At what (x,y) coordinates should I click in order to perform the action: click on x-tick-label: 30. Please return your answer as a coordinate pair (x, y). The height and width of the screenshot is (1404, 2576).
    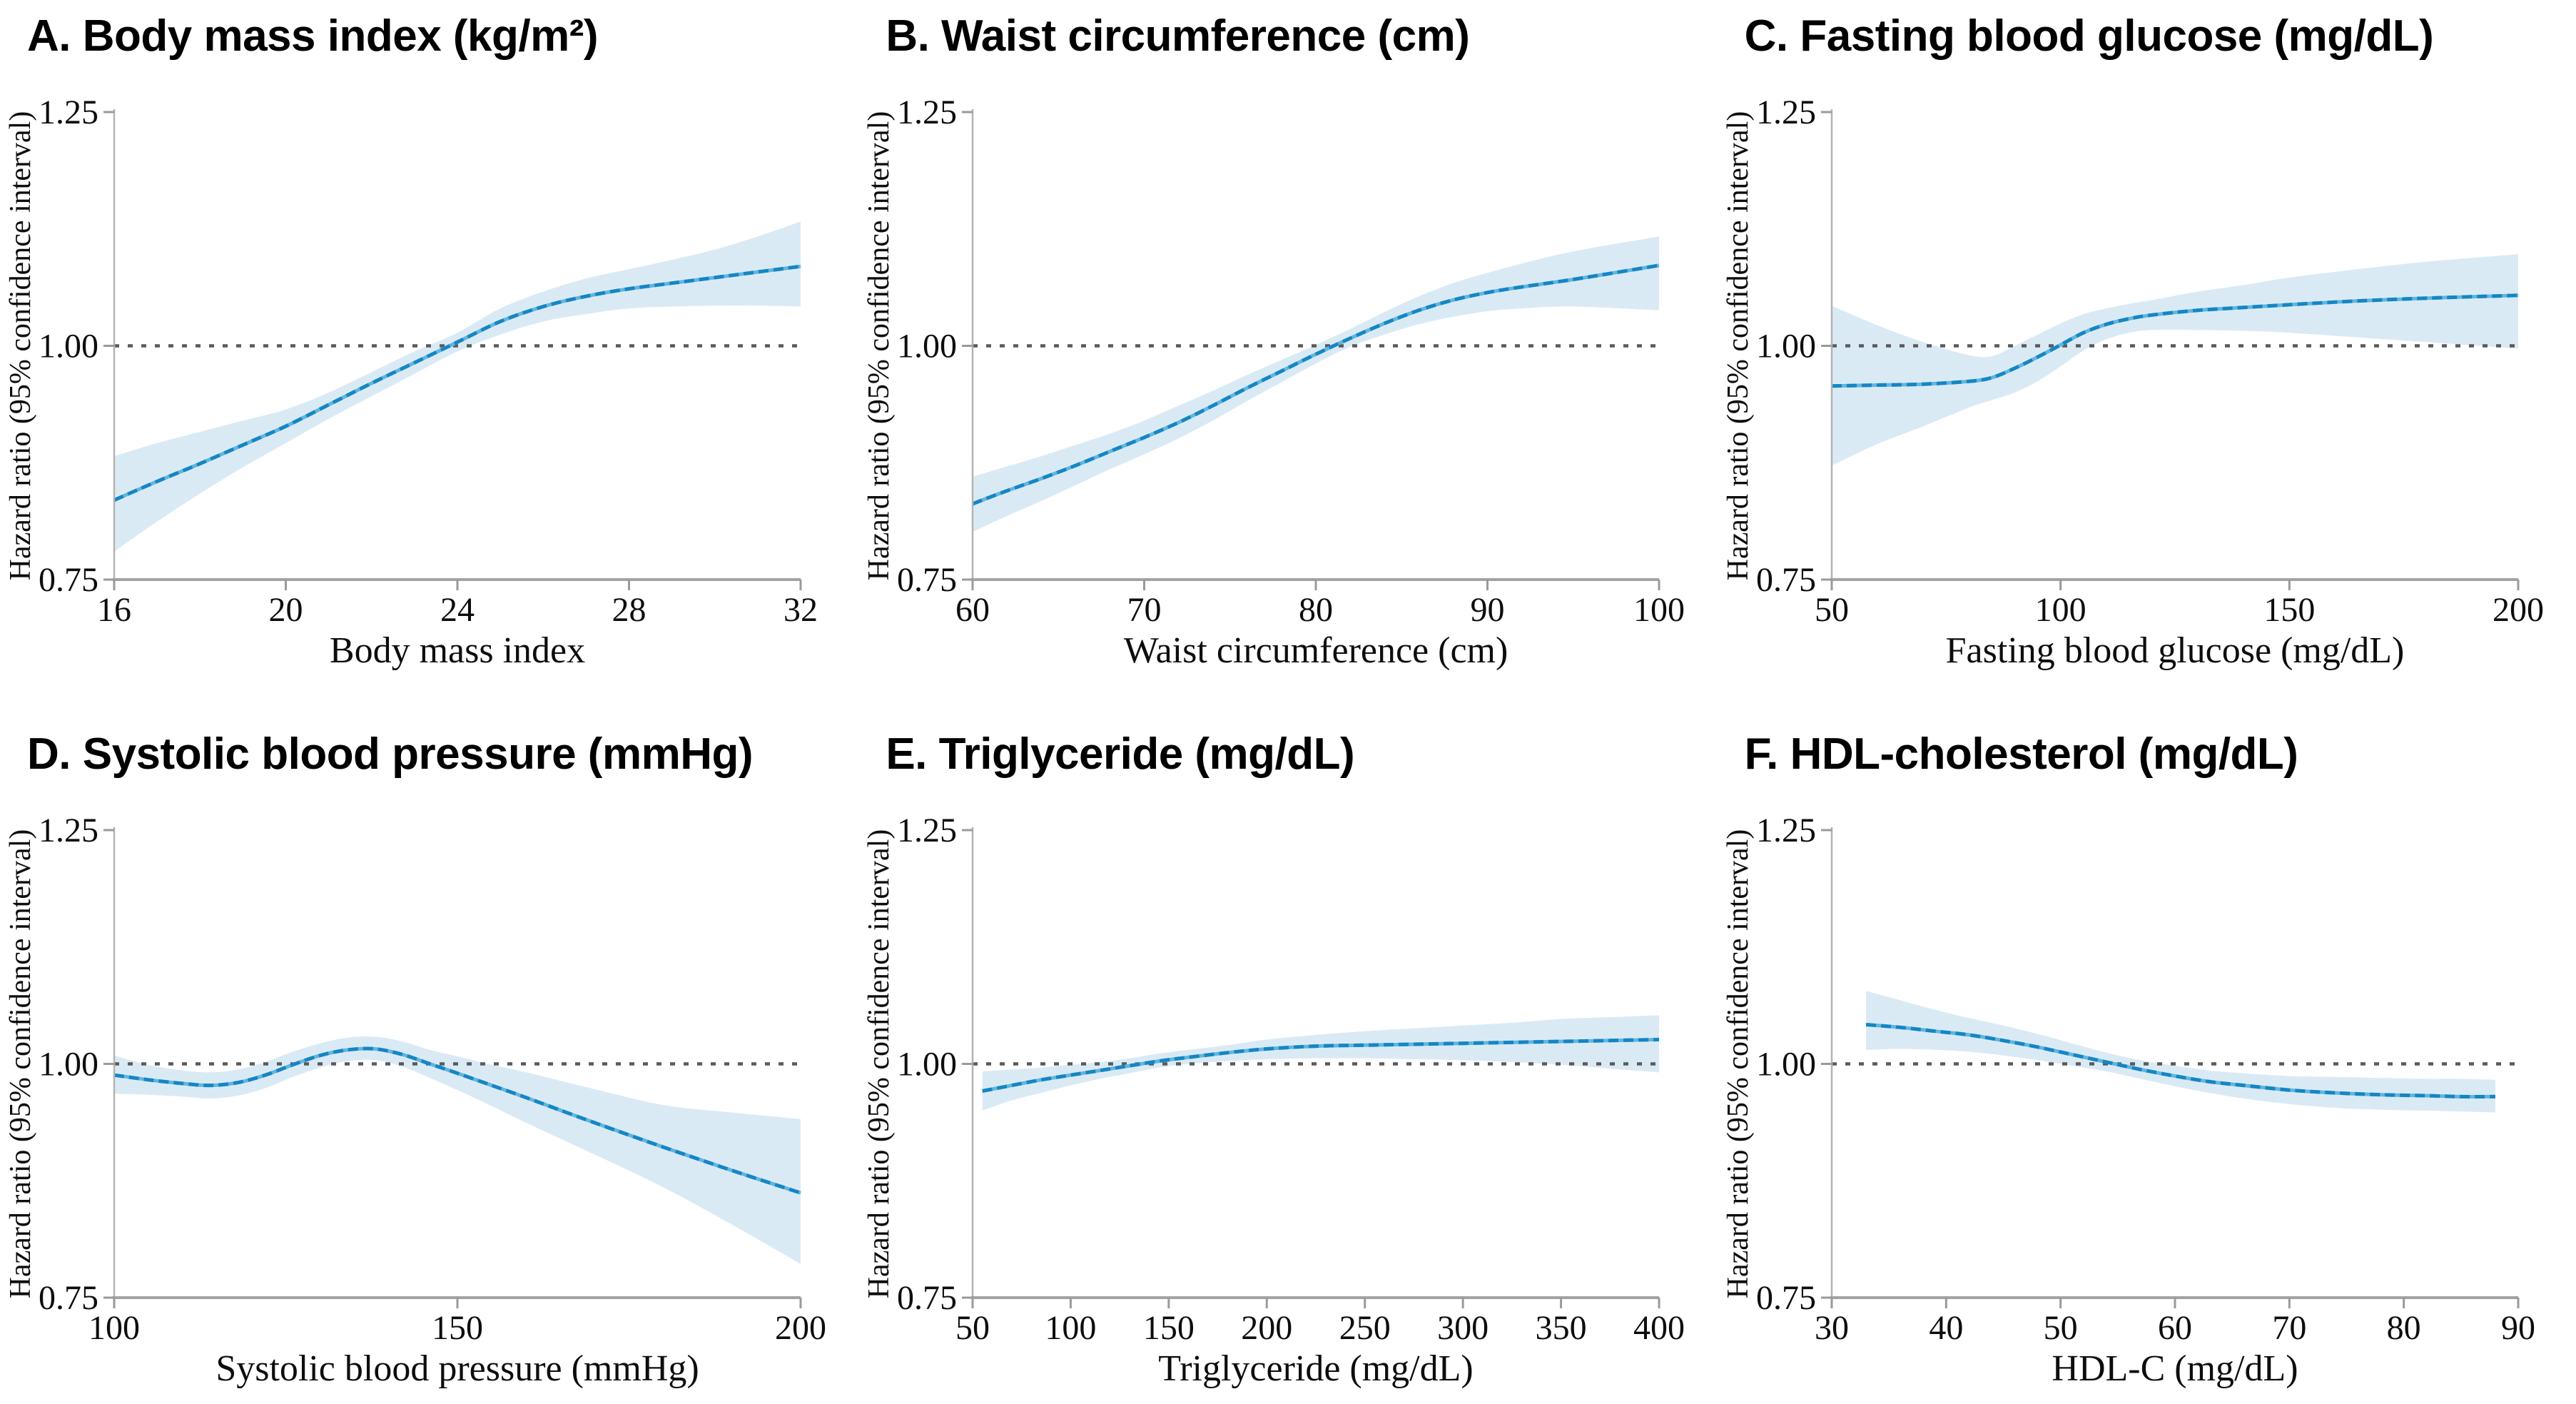
    Looking at the image, I should click on (1832, 1328).